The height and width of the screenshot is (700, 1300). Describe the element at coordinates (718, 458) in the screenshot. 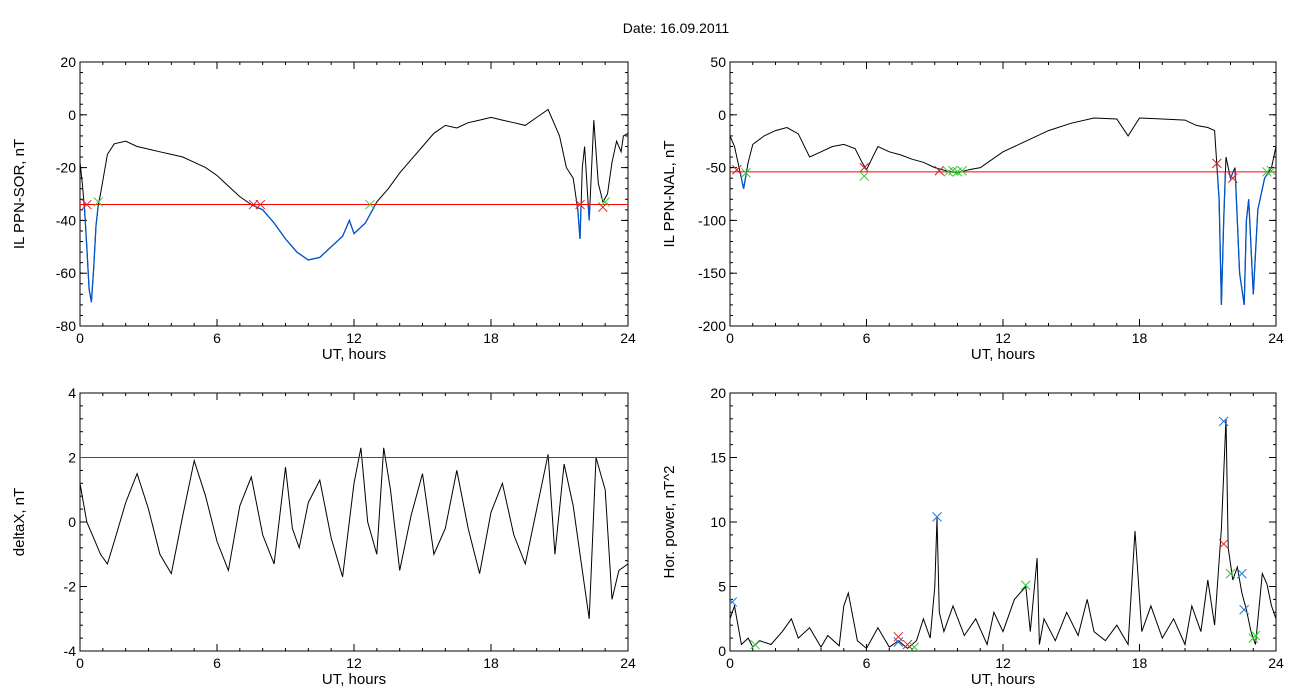

I see `y-tick-label: 15` at that location.